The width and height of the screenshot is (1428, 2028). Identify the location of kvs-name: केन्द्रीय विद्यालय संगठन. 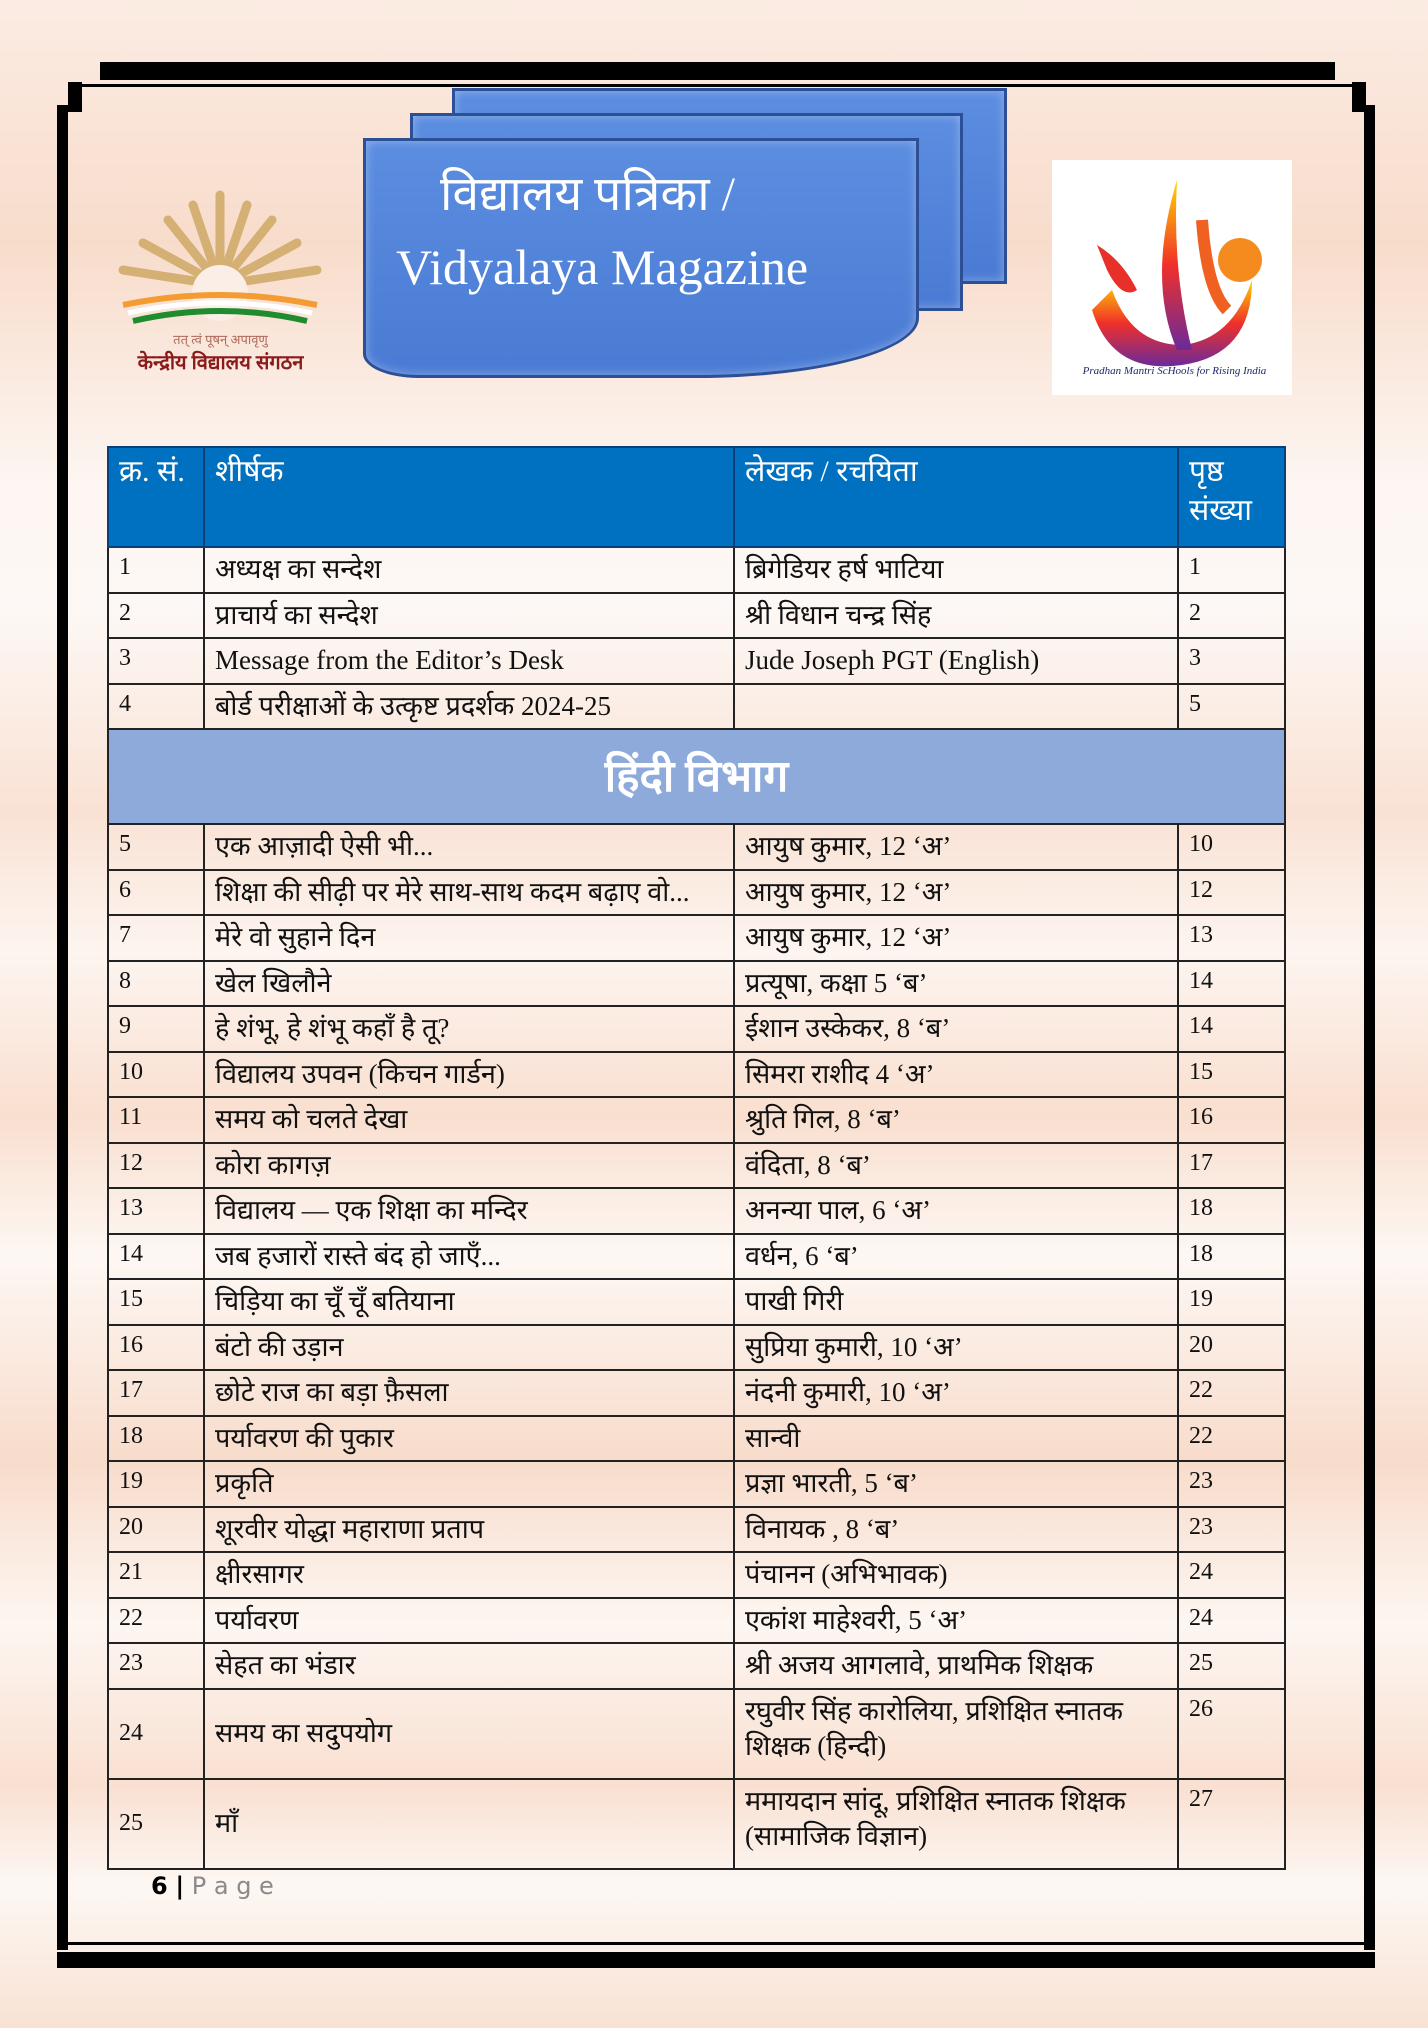
(220, 363).